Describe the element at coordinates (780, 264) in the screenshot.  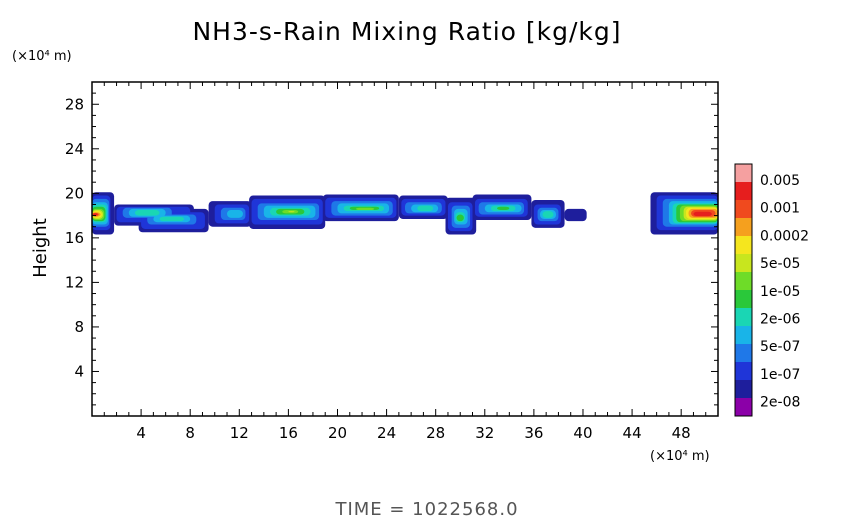
I see `colorbar-label: 5e-05` at that location.